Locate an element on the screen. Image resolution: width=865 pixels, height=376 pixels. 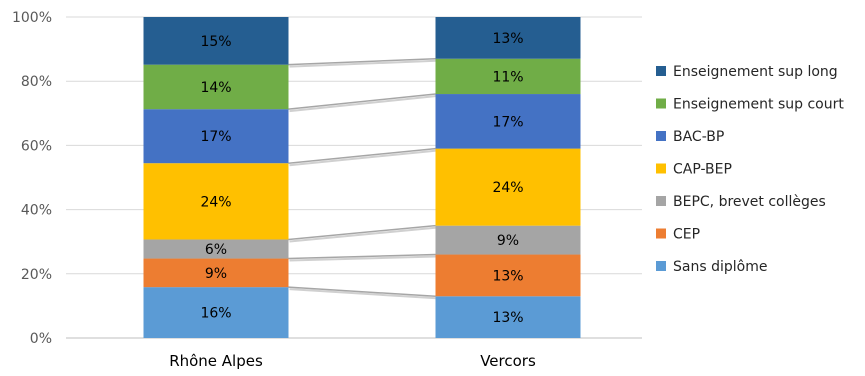
y-tick-label: 0% is located at coordinates (41, 339).